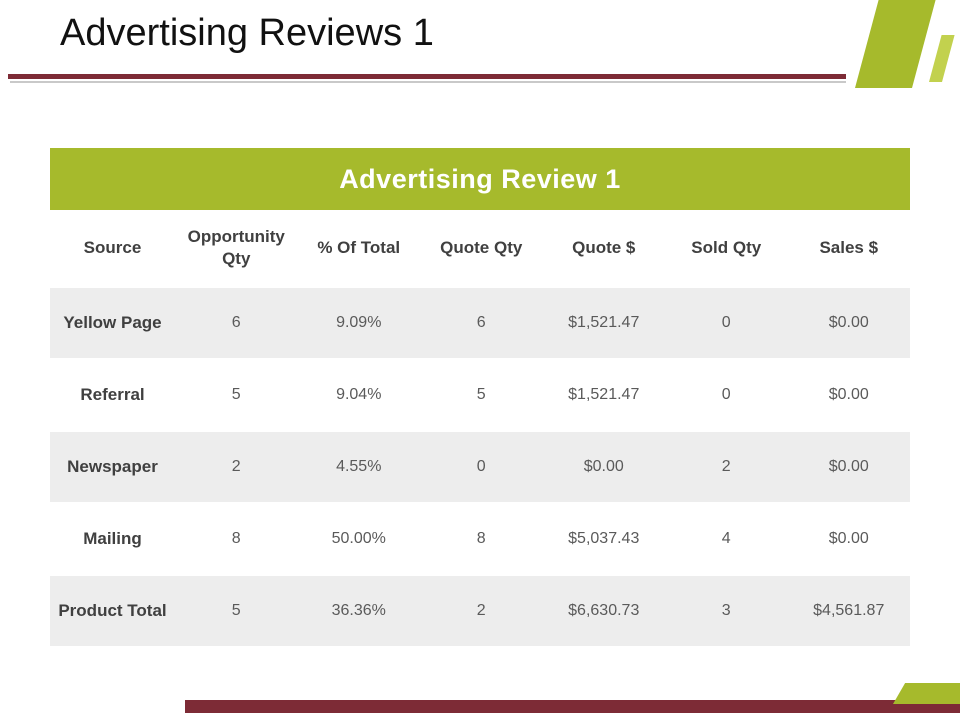 The image size is (960, 720). What do you see at coordinates (926, 693) in the screenshot?
I see `bottom-decoration` at bounding box center [926, 693].